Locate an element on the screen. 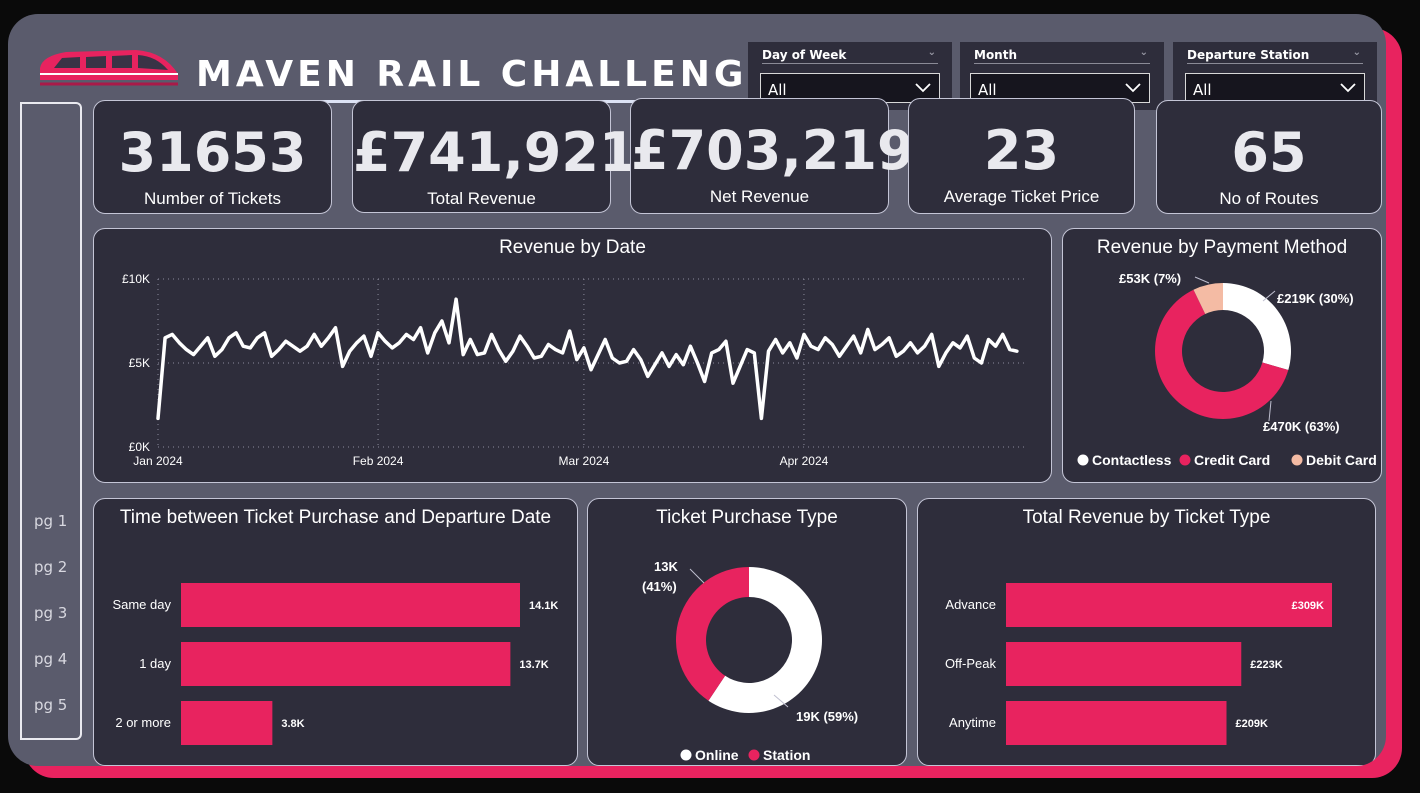  nav-page-4: pg 4 is located at coordinates (51, 659).